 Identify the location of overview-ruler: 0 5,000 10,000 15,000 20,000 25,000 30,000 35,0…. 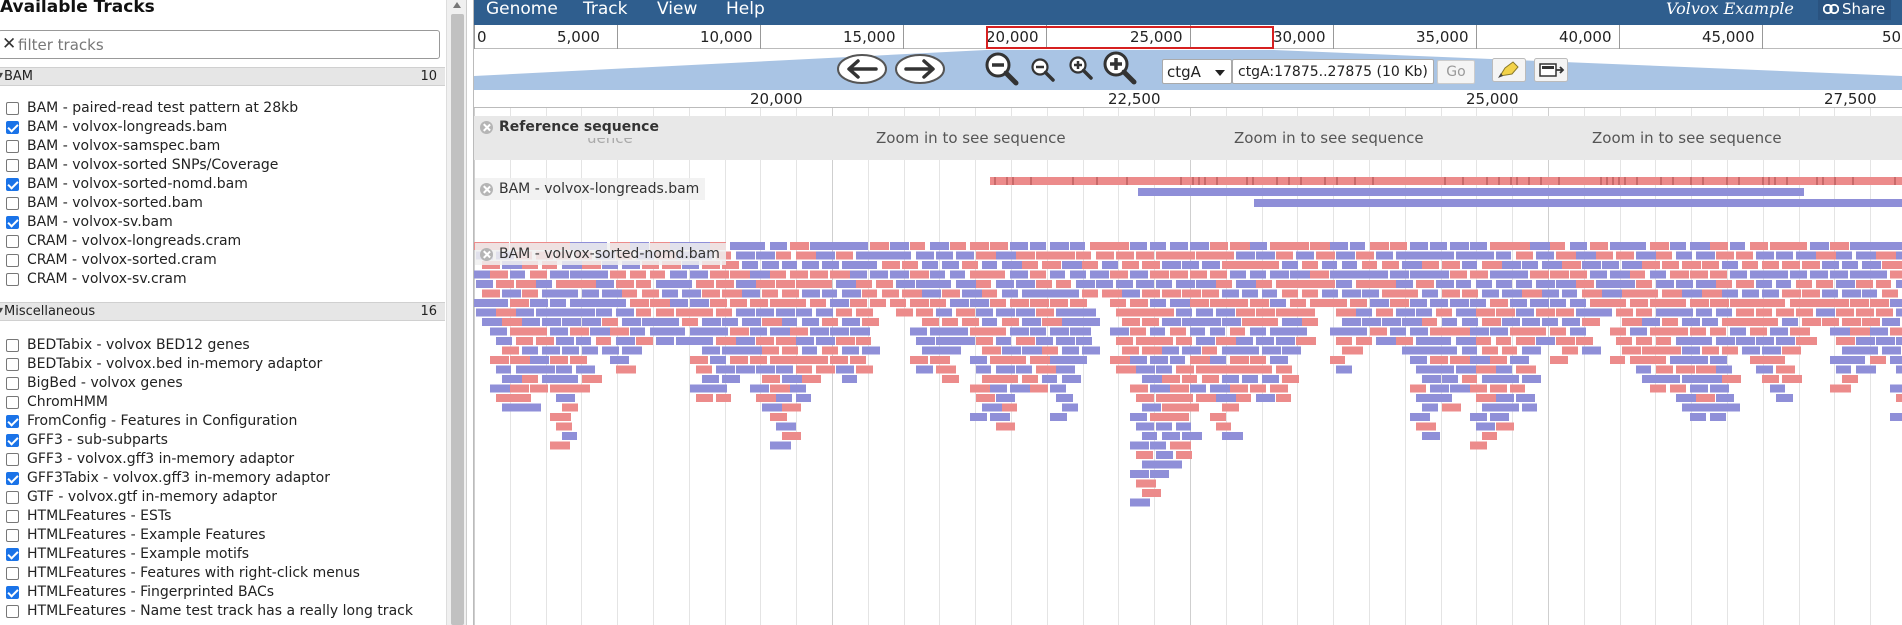
(1188, 37).